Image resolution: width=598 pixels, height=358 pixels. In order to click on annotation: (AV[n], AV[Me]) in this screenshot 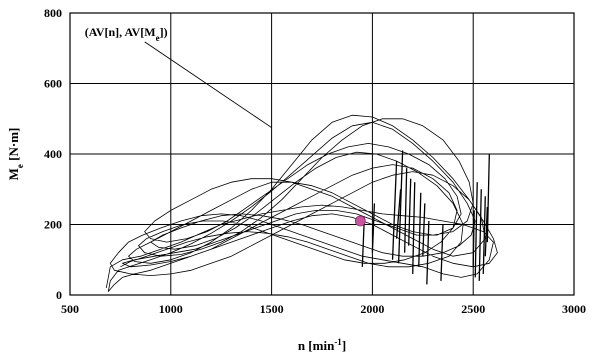, I will do `click(178, 76)`.